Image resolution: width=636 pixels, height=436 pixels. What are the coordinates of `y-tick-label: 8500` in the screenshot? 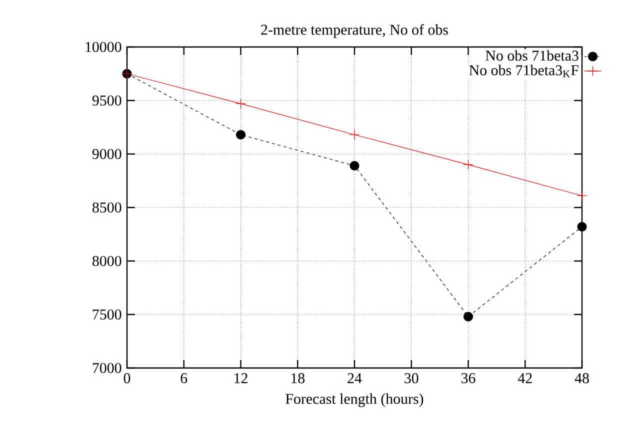 It's located at (107, 207).